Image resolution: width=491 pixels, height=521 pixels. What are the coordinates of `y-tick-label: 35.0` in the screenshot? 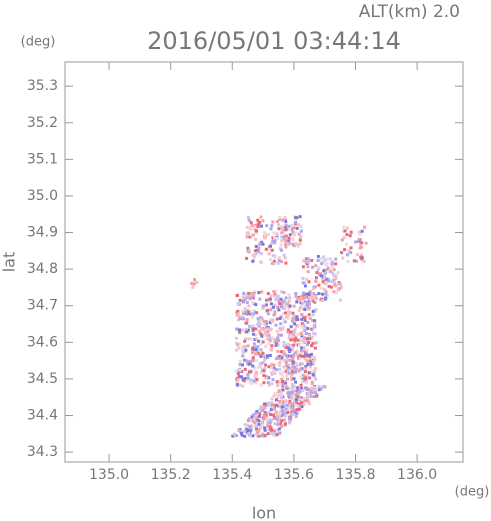 It's located at (42, 196).